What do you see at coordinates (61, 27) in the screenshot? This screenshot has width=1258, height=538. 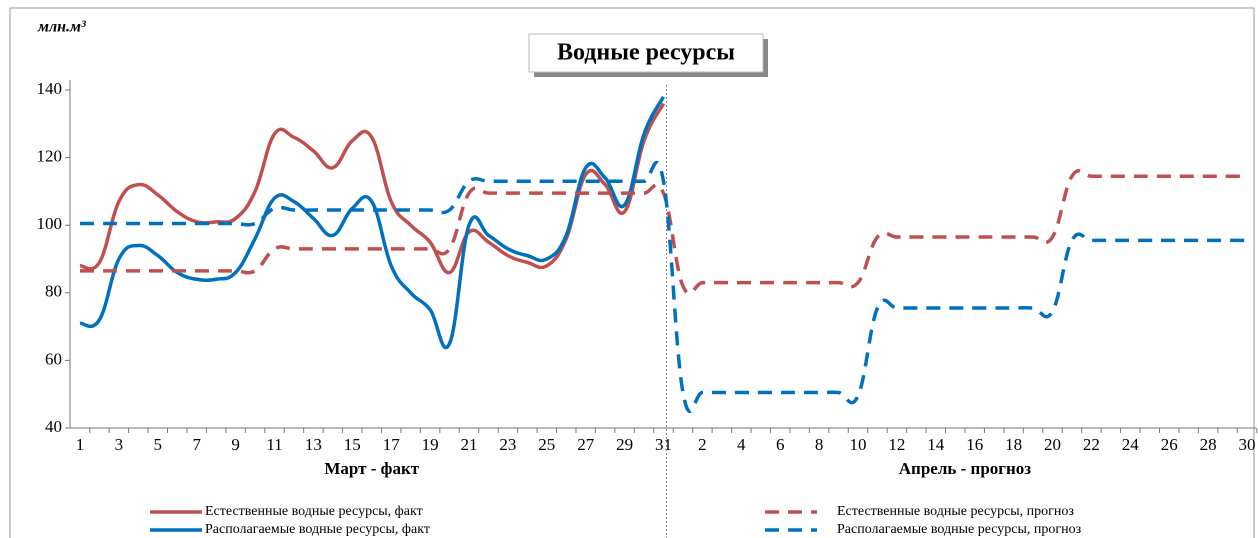 I see `y-axis-label: млн.м³` at bounding box center [61, 27].